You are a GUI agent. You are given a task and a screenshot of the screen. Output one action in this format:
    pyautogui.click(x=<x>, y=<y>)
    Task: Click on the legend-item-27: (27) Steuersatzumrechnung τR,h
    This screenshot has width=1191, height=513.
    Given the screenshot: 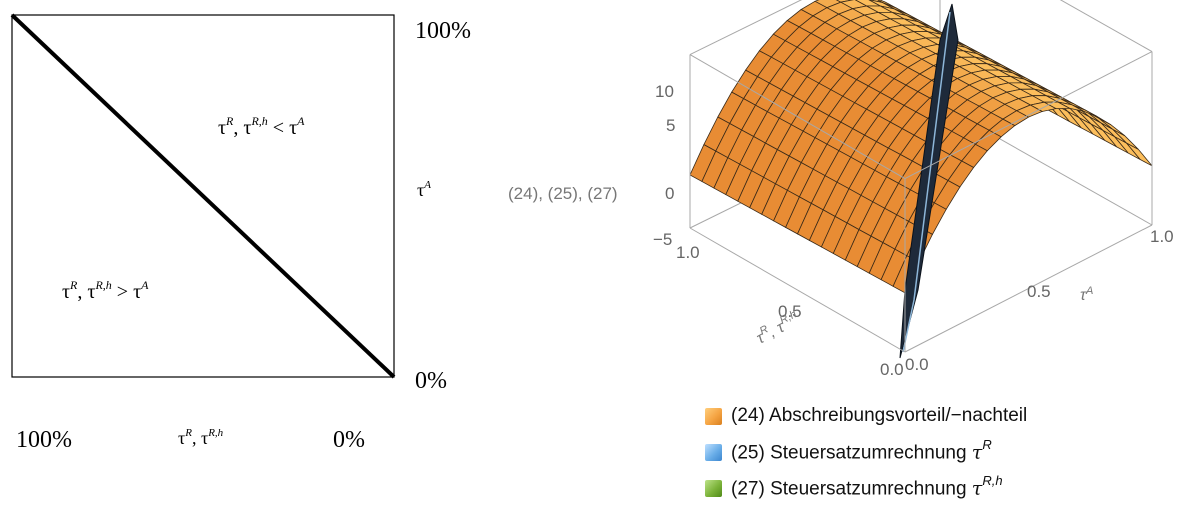 What is the action you would take?
    pyautogui.click(x=945, y=488)
    